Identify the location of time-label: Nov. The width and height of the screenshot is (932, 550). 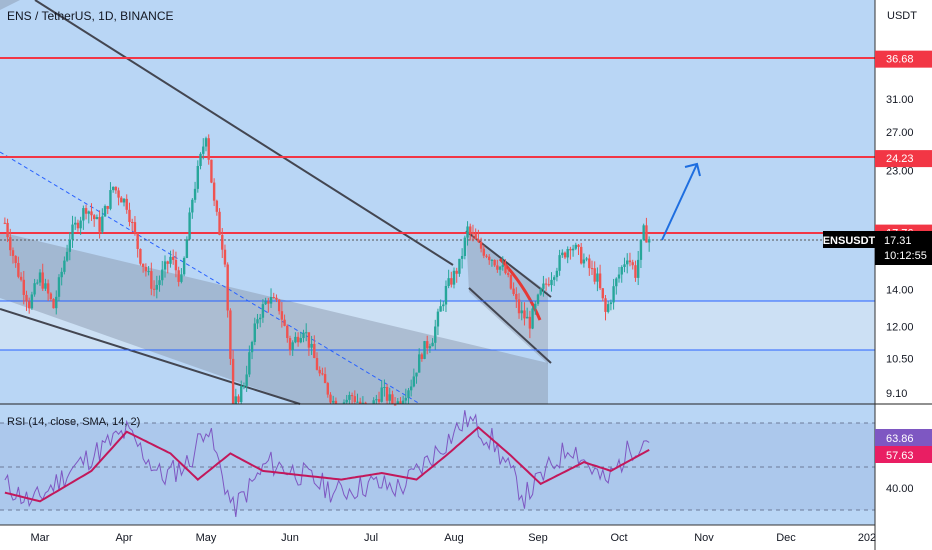
(704, 538).